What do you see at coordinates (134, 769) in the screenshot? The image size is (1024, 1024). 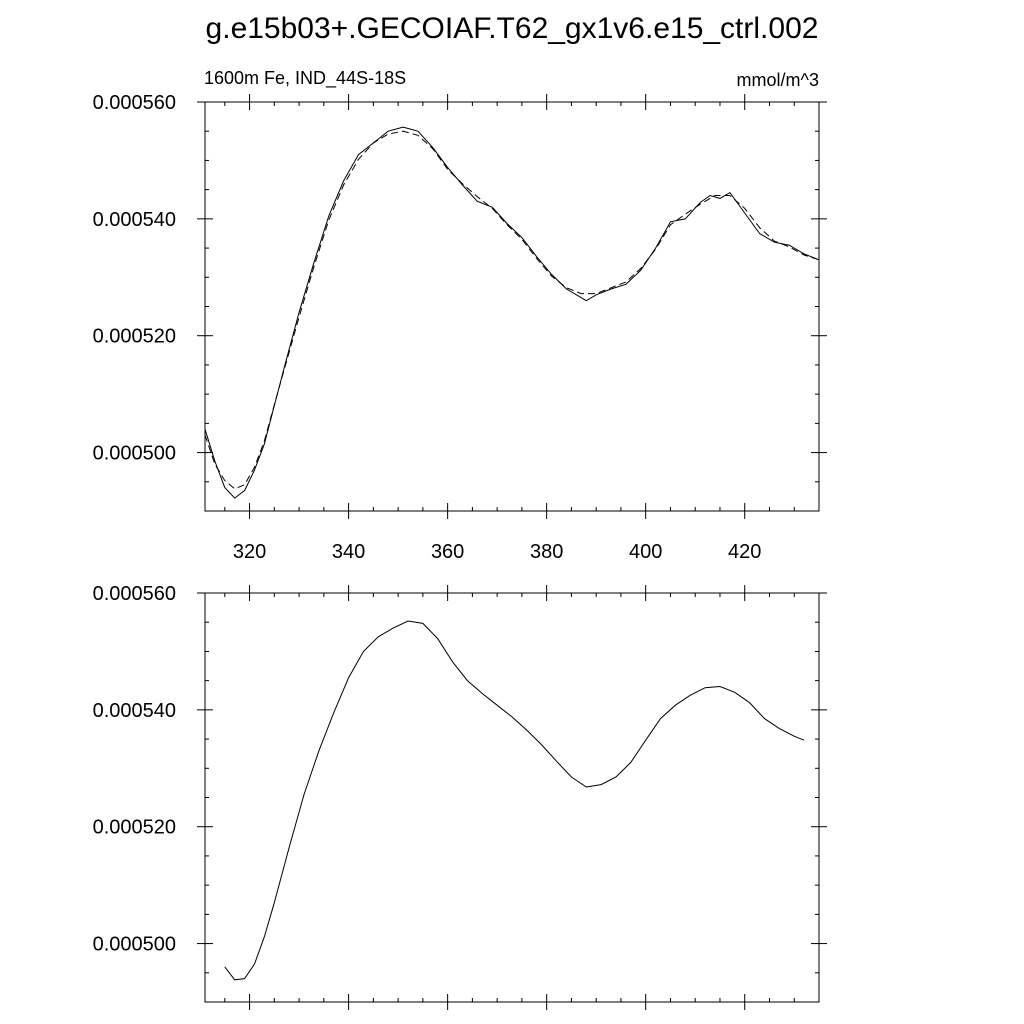 I see `bottom-panel-y-tick-labels: 0.000500 0.000520 0.000540 0.000560` at bounding box center [134, 769].